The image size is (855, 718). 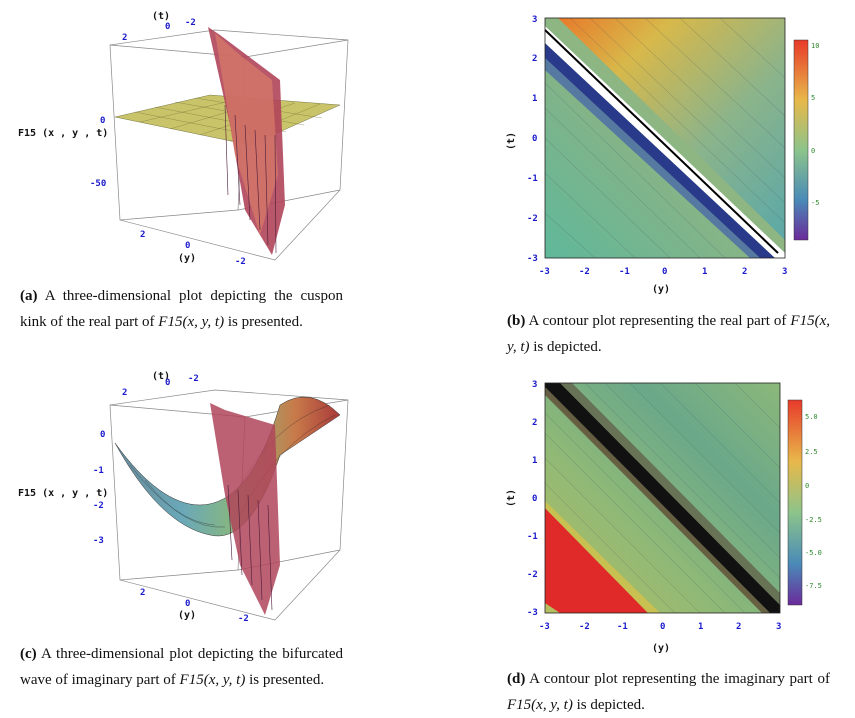 I want to click on colorbar-tick: 5.0, so click(x=811, y=417).